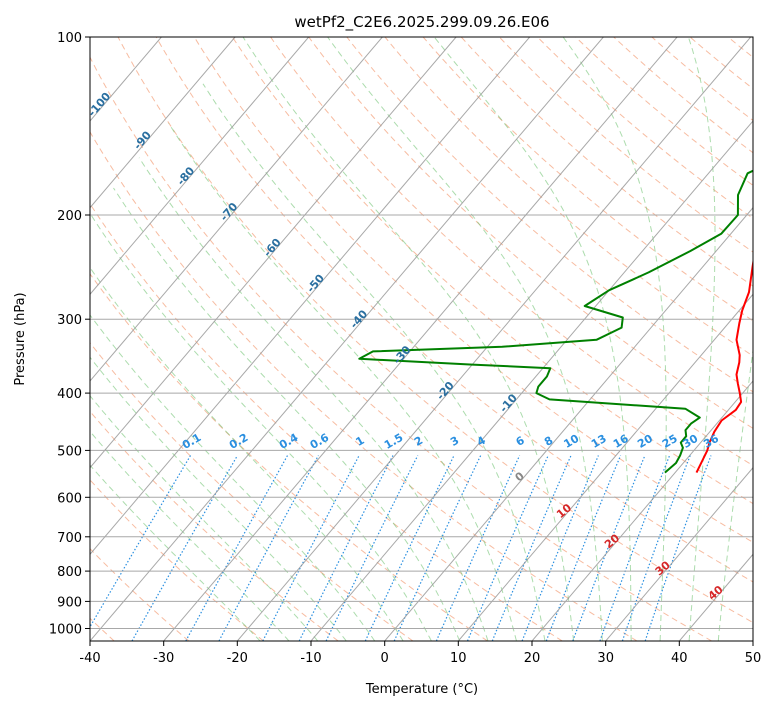 The width and height of the screenshot is (775, 708). Describe the element at coordinates (385, 658) in the screenshot. I see `x-tick-label: 0` at that location.